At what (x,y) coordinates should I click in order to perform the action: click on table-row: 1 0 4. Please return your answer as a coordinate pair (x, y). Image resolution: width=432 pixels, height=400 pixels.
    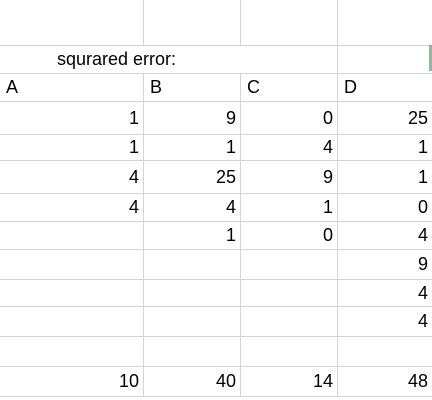
    Looking at the image, I should click on (216, 236).